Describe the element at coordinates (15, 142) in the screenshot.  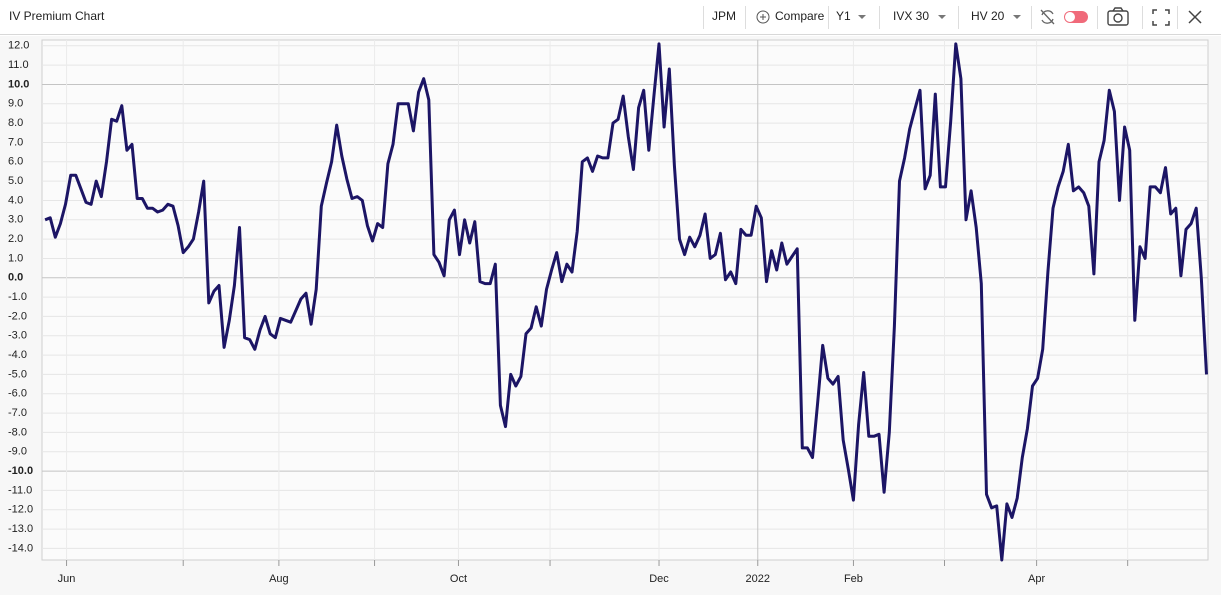
I see `y-tick-label: 7.0` at that location.